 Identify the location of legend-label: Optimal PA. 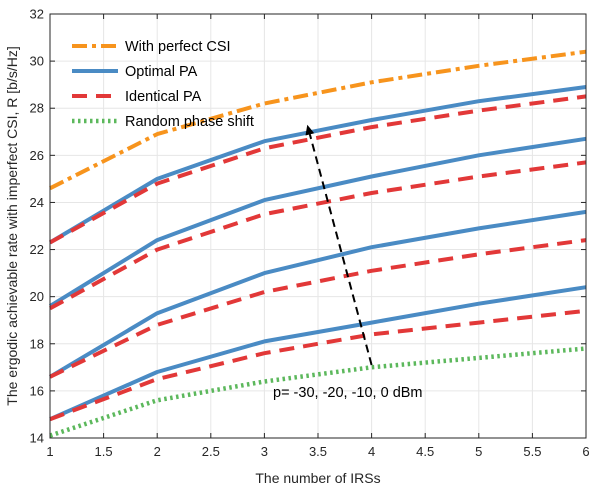
(161, 72).